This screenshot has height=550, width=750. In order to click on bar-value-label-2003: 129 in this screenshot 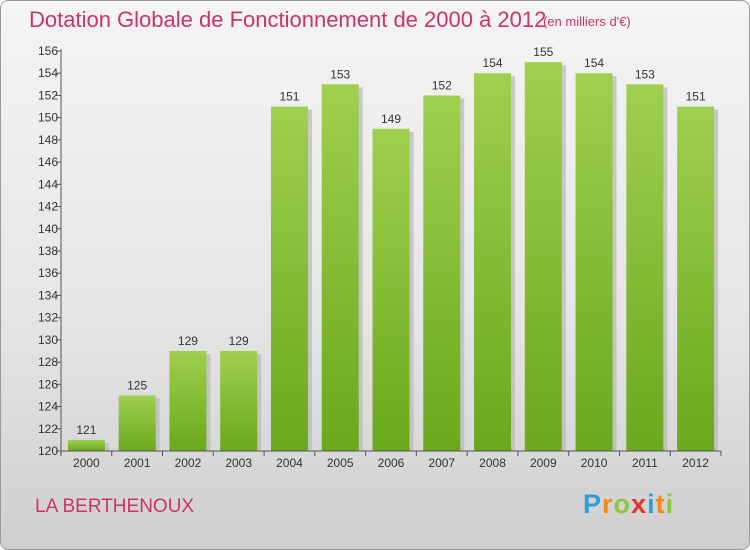, I will do `click(239, 341)`.